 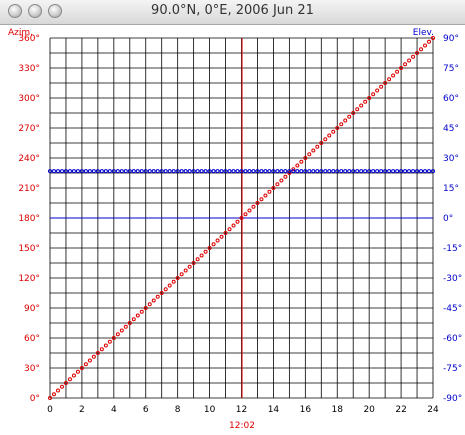 What do you see at coordinates (55, 11) in the screenshot?
I see `zoom-button` at bounding box center [55, 11].